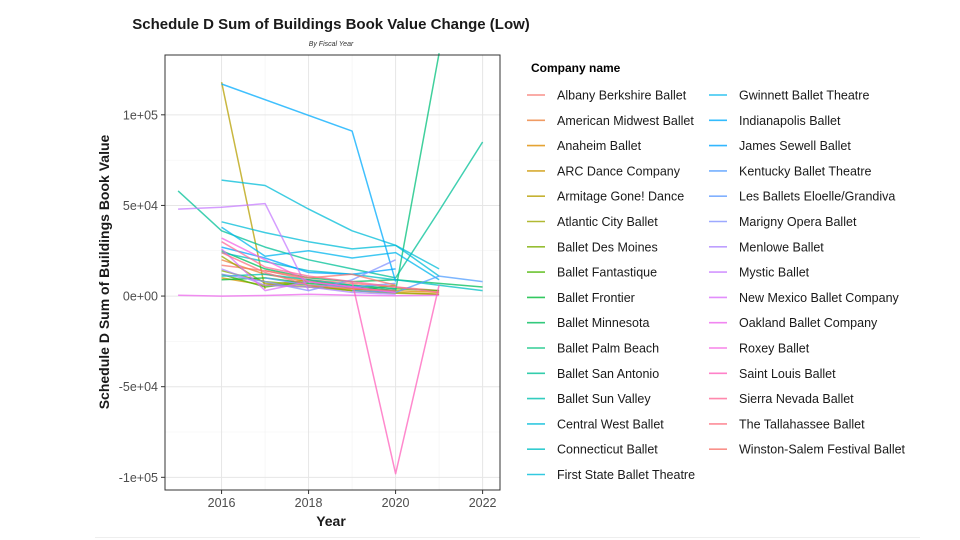 This screenshot has width=960, height=540. Describe the element at coordinates (331, 44) in the screenshot. I see `chart-subtitle: By Fiscal Year` at that location.